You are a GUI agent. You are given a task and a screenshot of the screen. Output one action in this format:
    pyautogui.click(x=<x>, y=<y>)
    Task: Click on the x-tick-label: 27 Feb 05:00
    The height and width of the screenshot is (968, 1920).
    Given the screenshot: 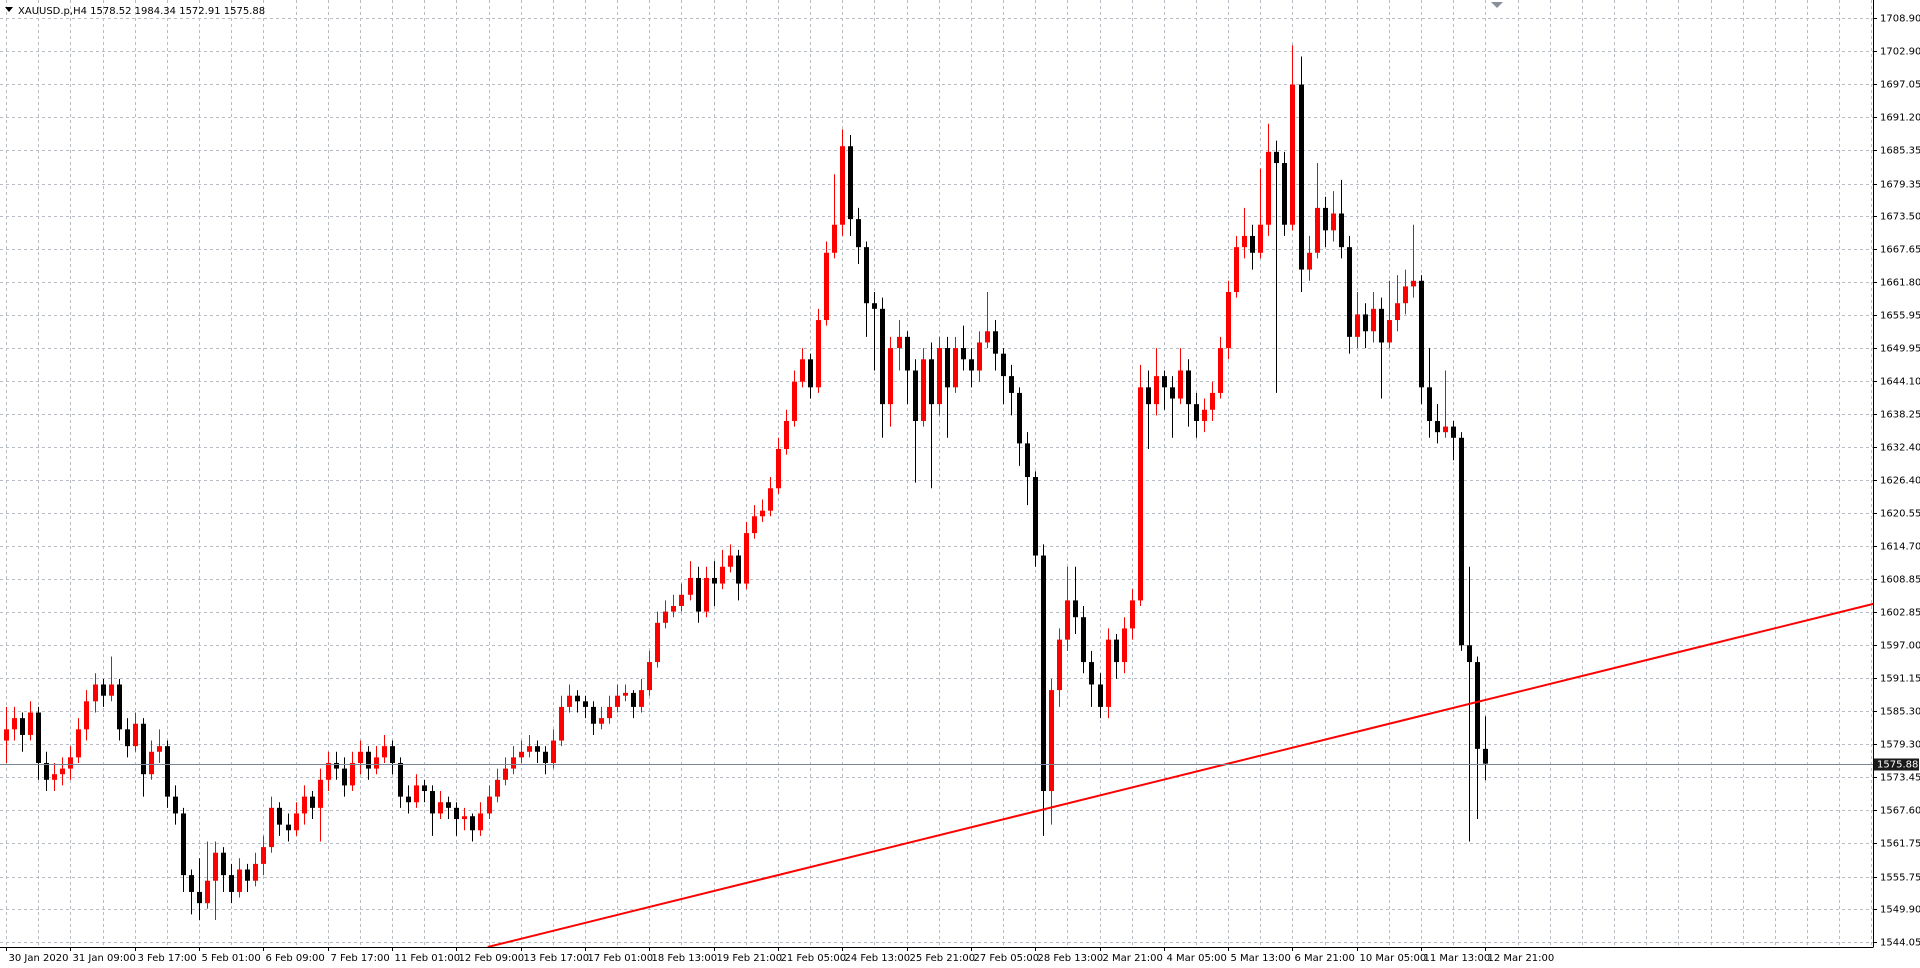 What is the action you would take?
    pyautogui.click(x=1007, y=958)
    